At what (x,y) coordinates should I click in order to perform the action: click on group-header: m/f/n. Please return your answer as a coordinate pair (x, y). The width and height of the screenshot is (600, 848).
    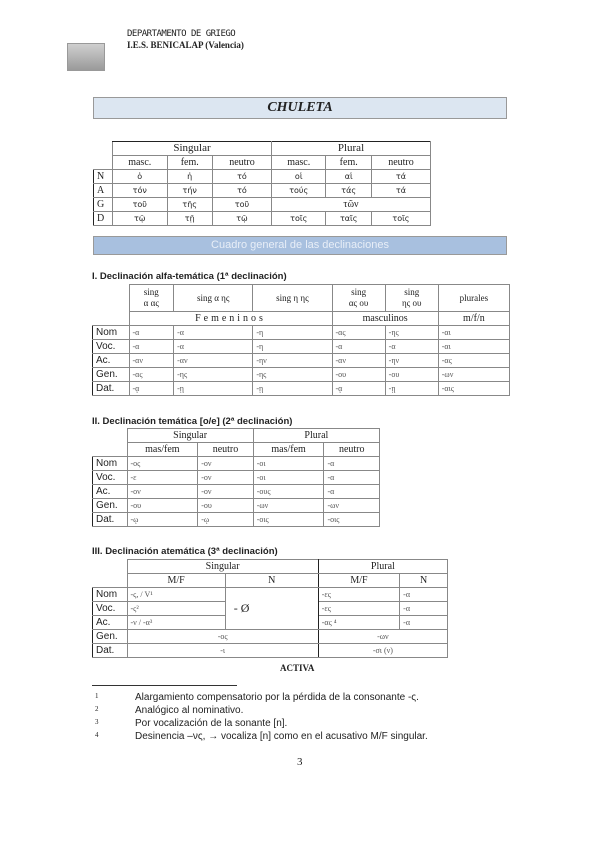
    Looking at the image, I should click on (474, 318).